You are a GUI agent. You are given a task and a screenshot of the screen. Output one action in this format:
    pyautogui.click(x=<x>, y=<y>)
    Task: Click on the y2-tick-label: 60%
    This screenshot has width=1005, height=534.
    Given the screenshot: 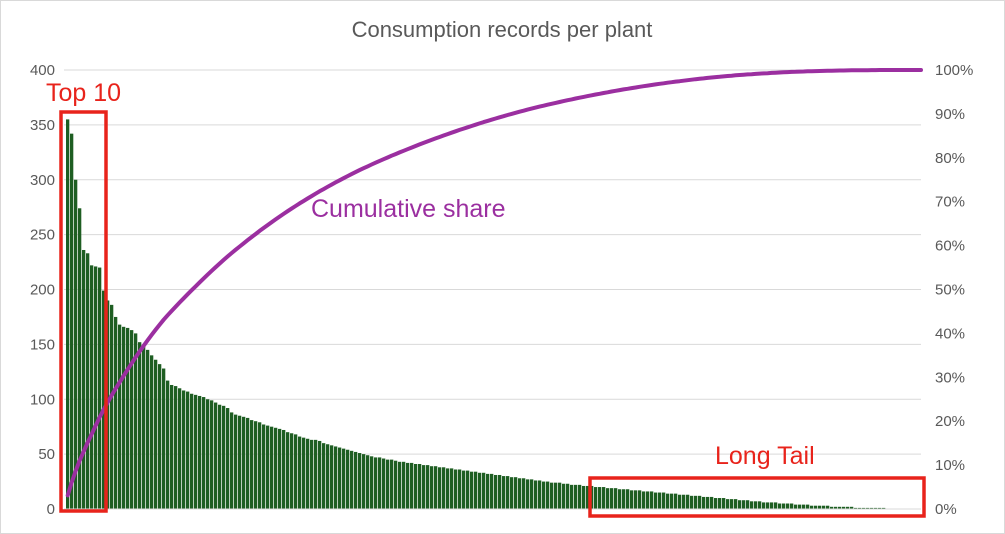 What is the action you would take?
    pyautogui.click(x=950, y=246)
    